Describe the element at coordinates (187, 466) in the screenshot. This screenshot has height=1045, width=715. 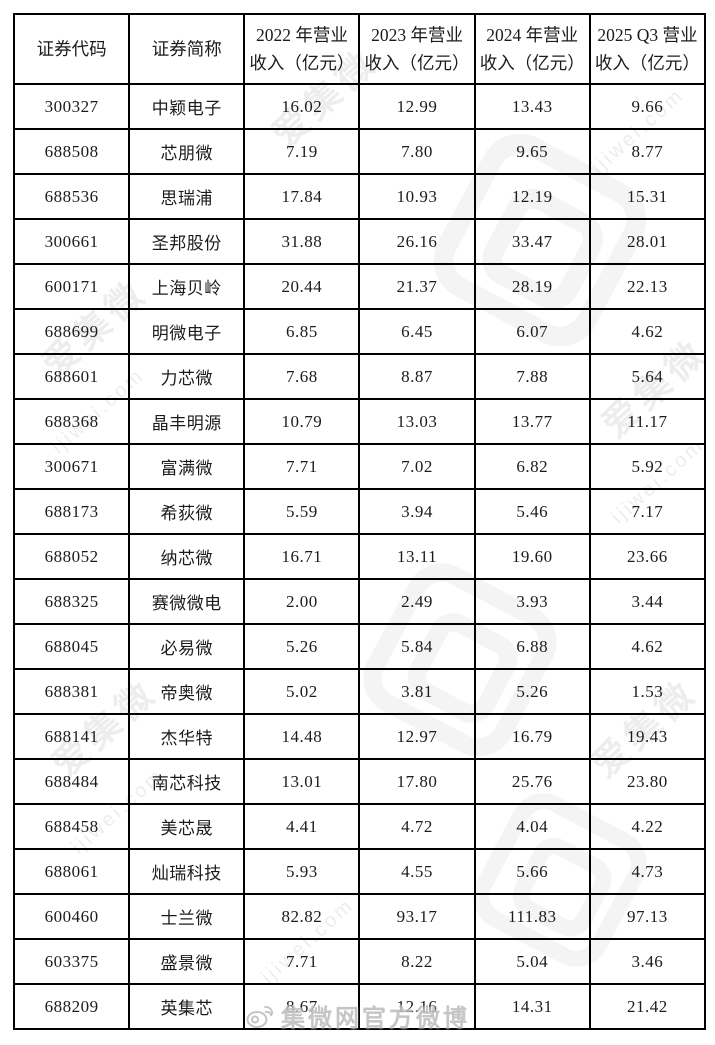
I see `table-cell: 富满微` at that location.